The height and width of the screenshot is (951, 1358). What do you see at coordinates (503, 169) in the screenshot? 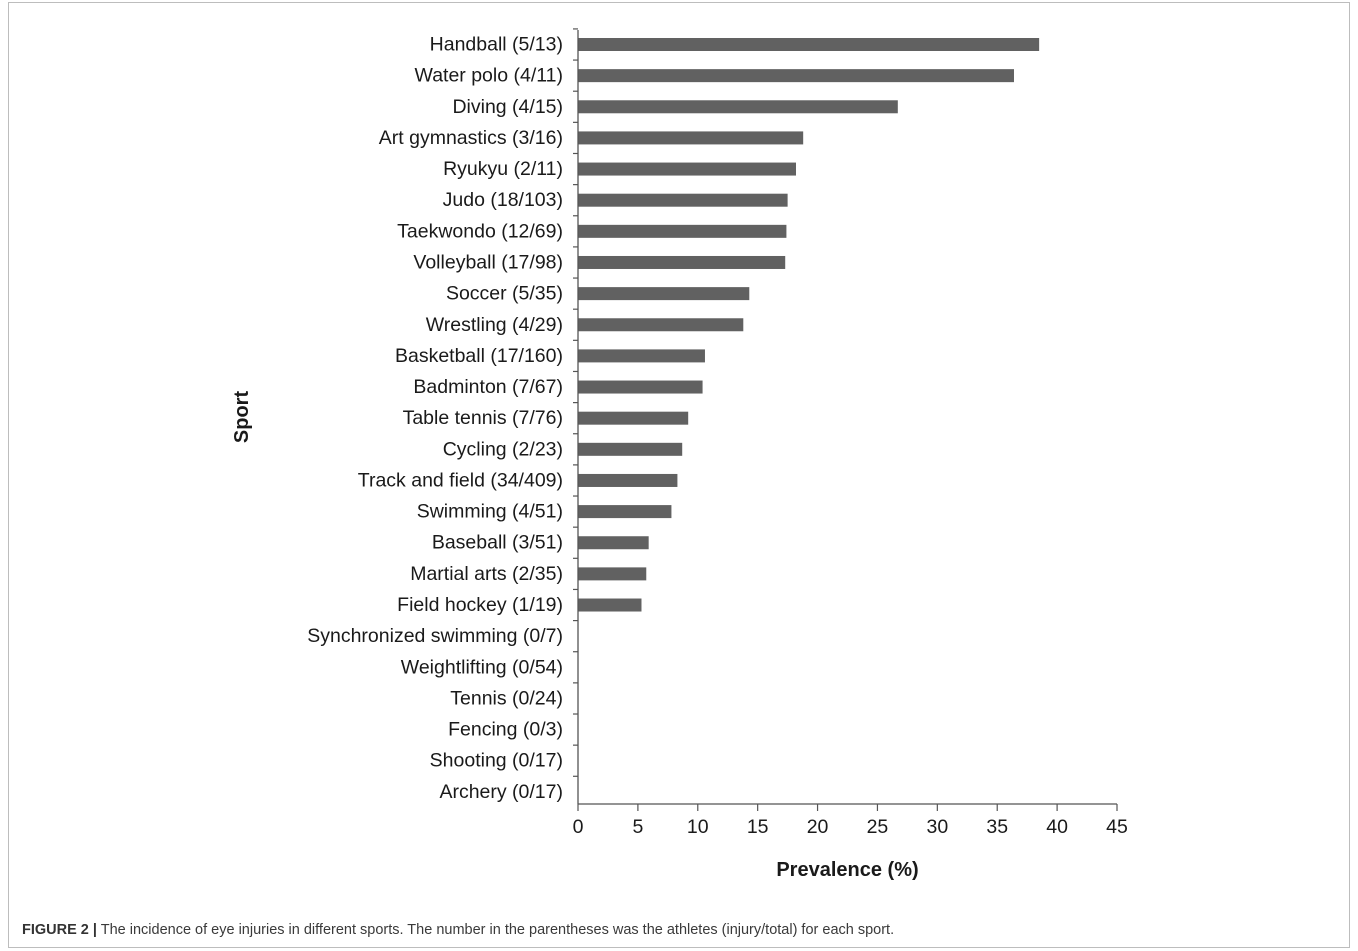
I see `category-label: Ryukyu (2/11)` at bounding box center [503, 169].